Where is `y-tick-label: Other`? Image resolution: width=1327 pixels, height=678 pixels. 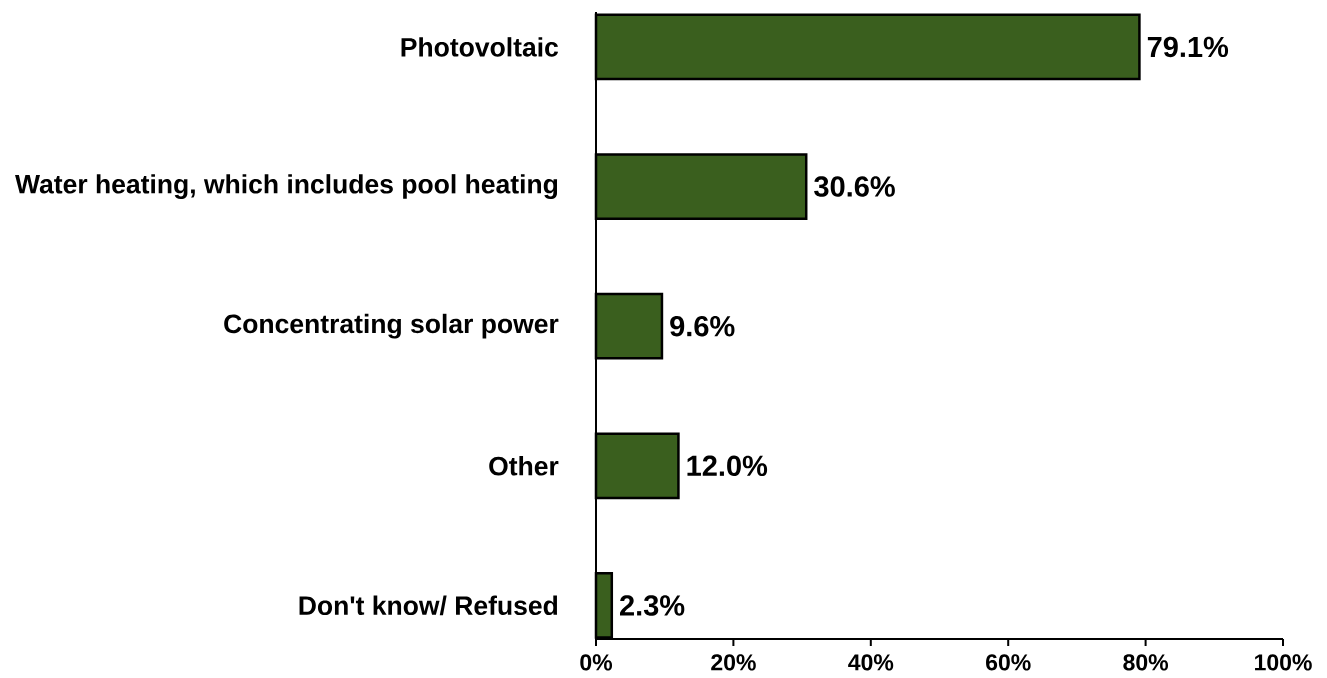 y-tick-label: Other is located at coordinates (524, 466).